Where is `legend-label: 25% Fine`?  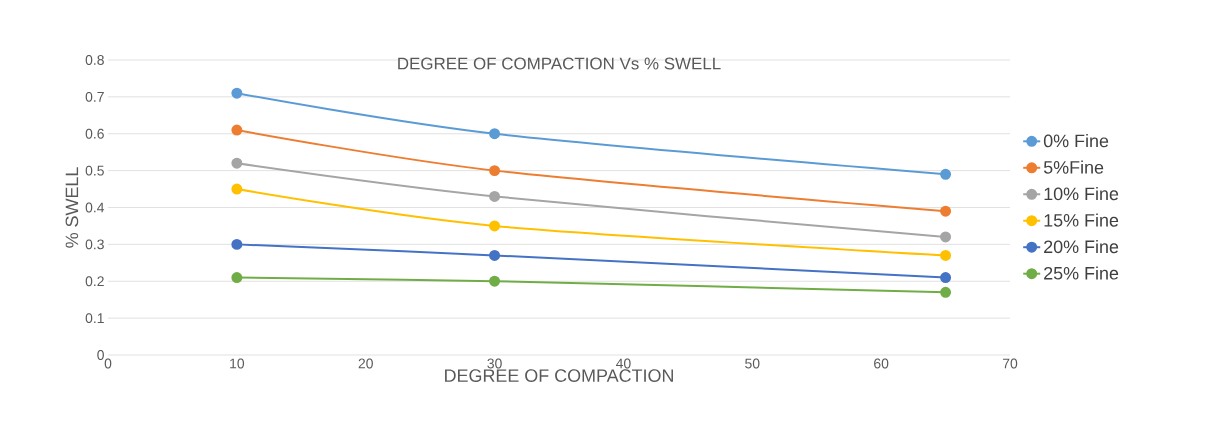 legend-label: 25% Fine is located at coordinates (1081, 273).